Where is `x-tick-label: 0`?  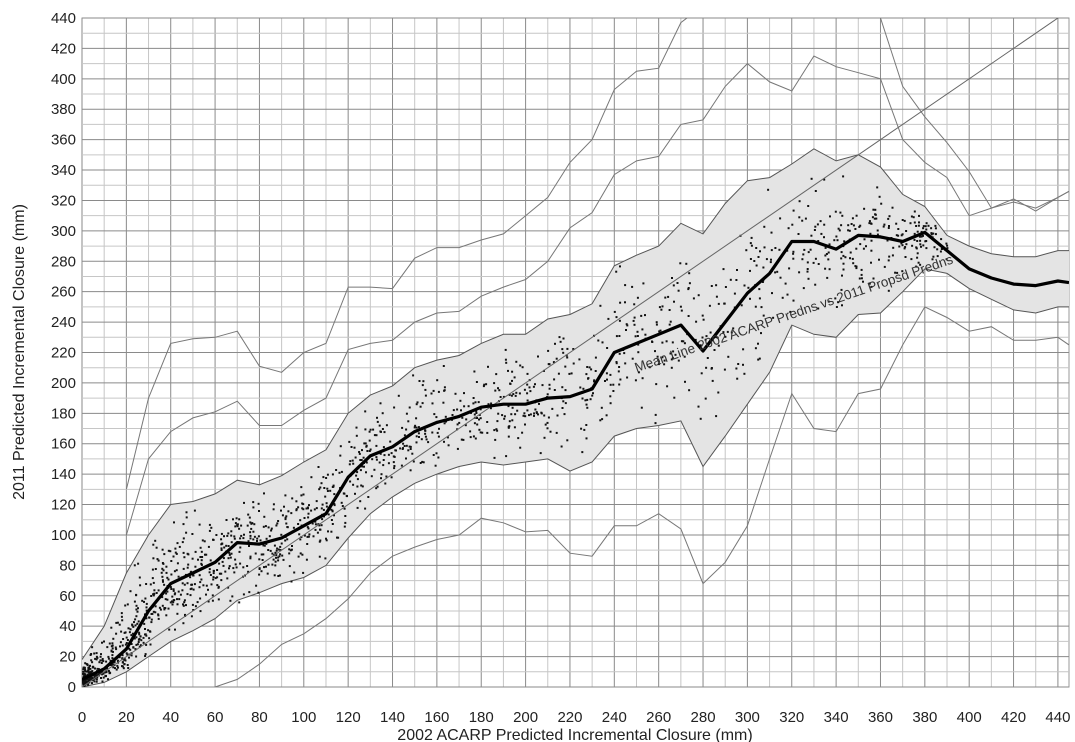
x-tick-label: 0 is located at coordinates (82, 717).